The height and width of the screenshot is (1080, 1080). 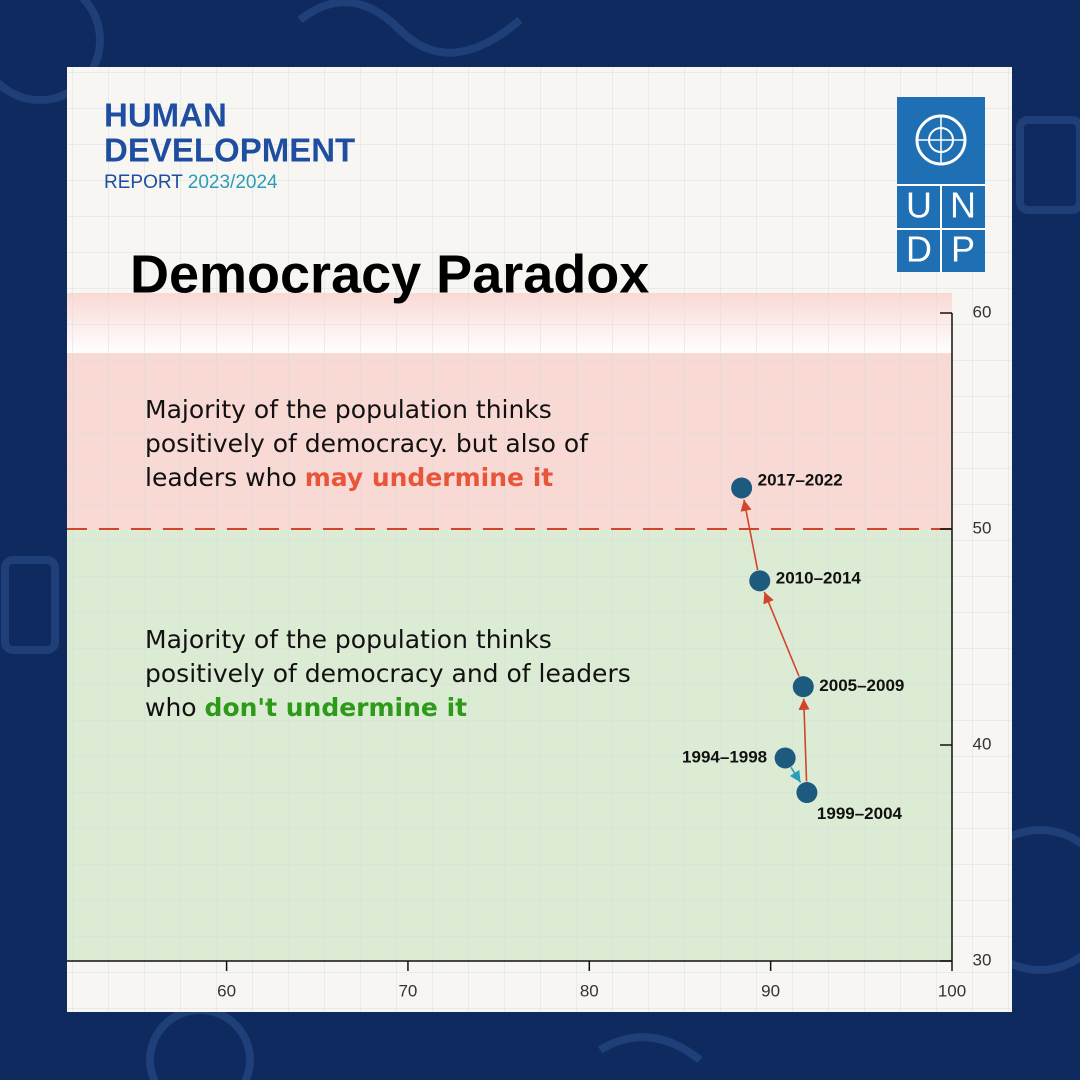 I want to click on y-tick-label: 60, so click(x=982, y=311).